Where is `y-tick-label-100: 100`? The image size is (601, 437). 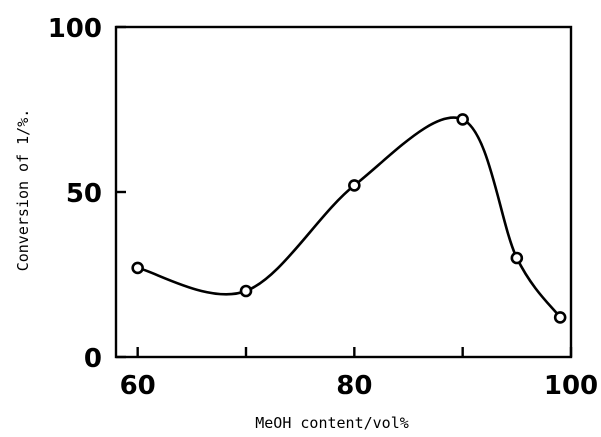
y-tick-label-100: 100 is located at coordinates (75, 29).